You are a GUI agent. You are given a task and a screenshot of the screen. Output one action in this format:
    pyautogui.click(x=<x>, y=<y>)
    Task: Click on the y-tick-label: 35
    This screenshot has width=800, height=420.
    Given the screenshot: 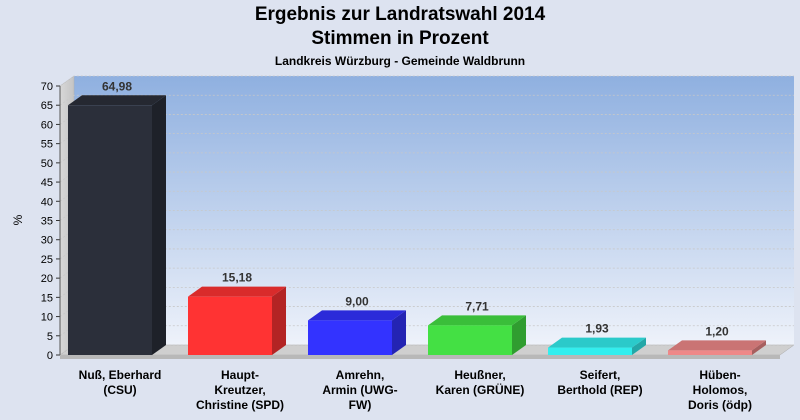 What is the action you would take?
    pyautogui.click(x=47, y=222)
    